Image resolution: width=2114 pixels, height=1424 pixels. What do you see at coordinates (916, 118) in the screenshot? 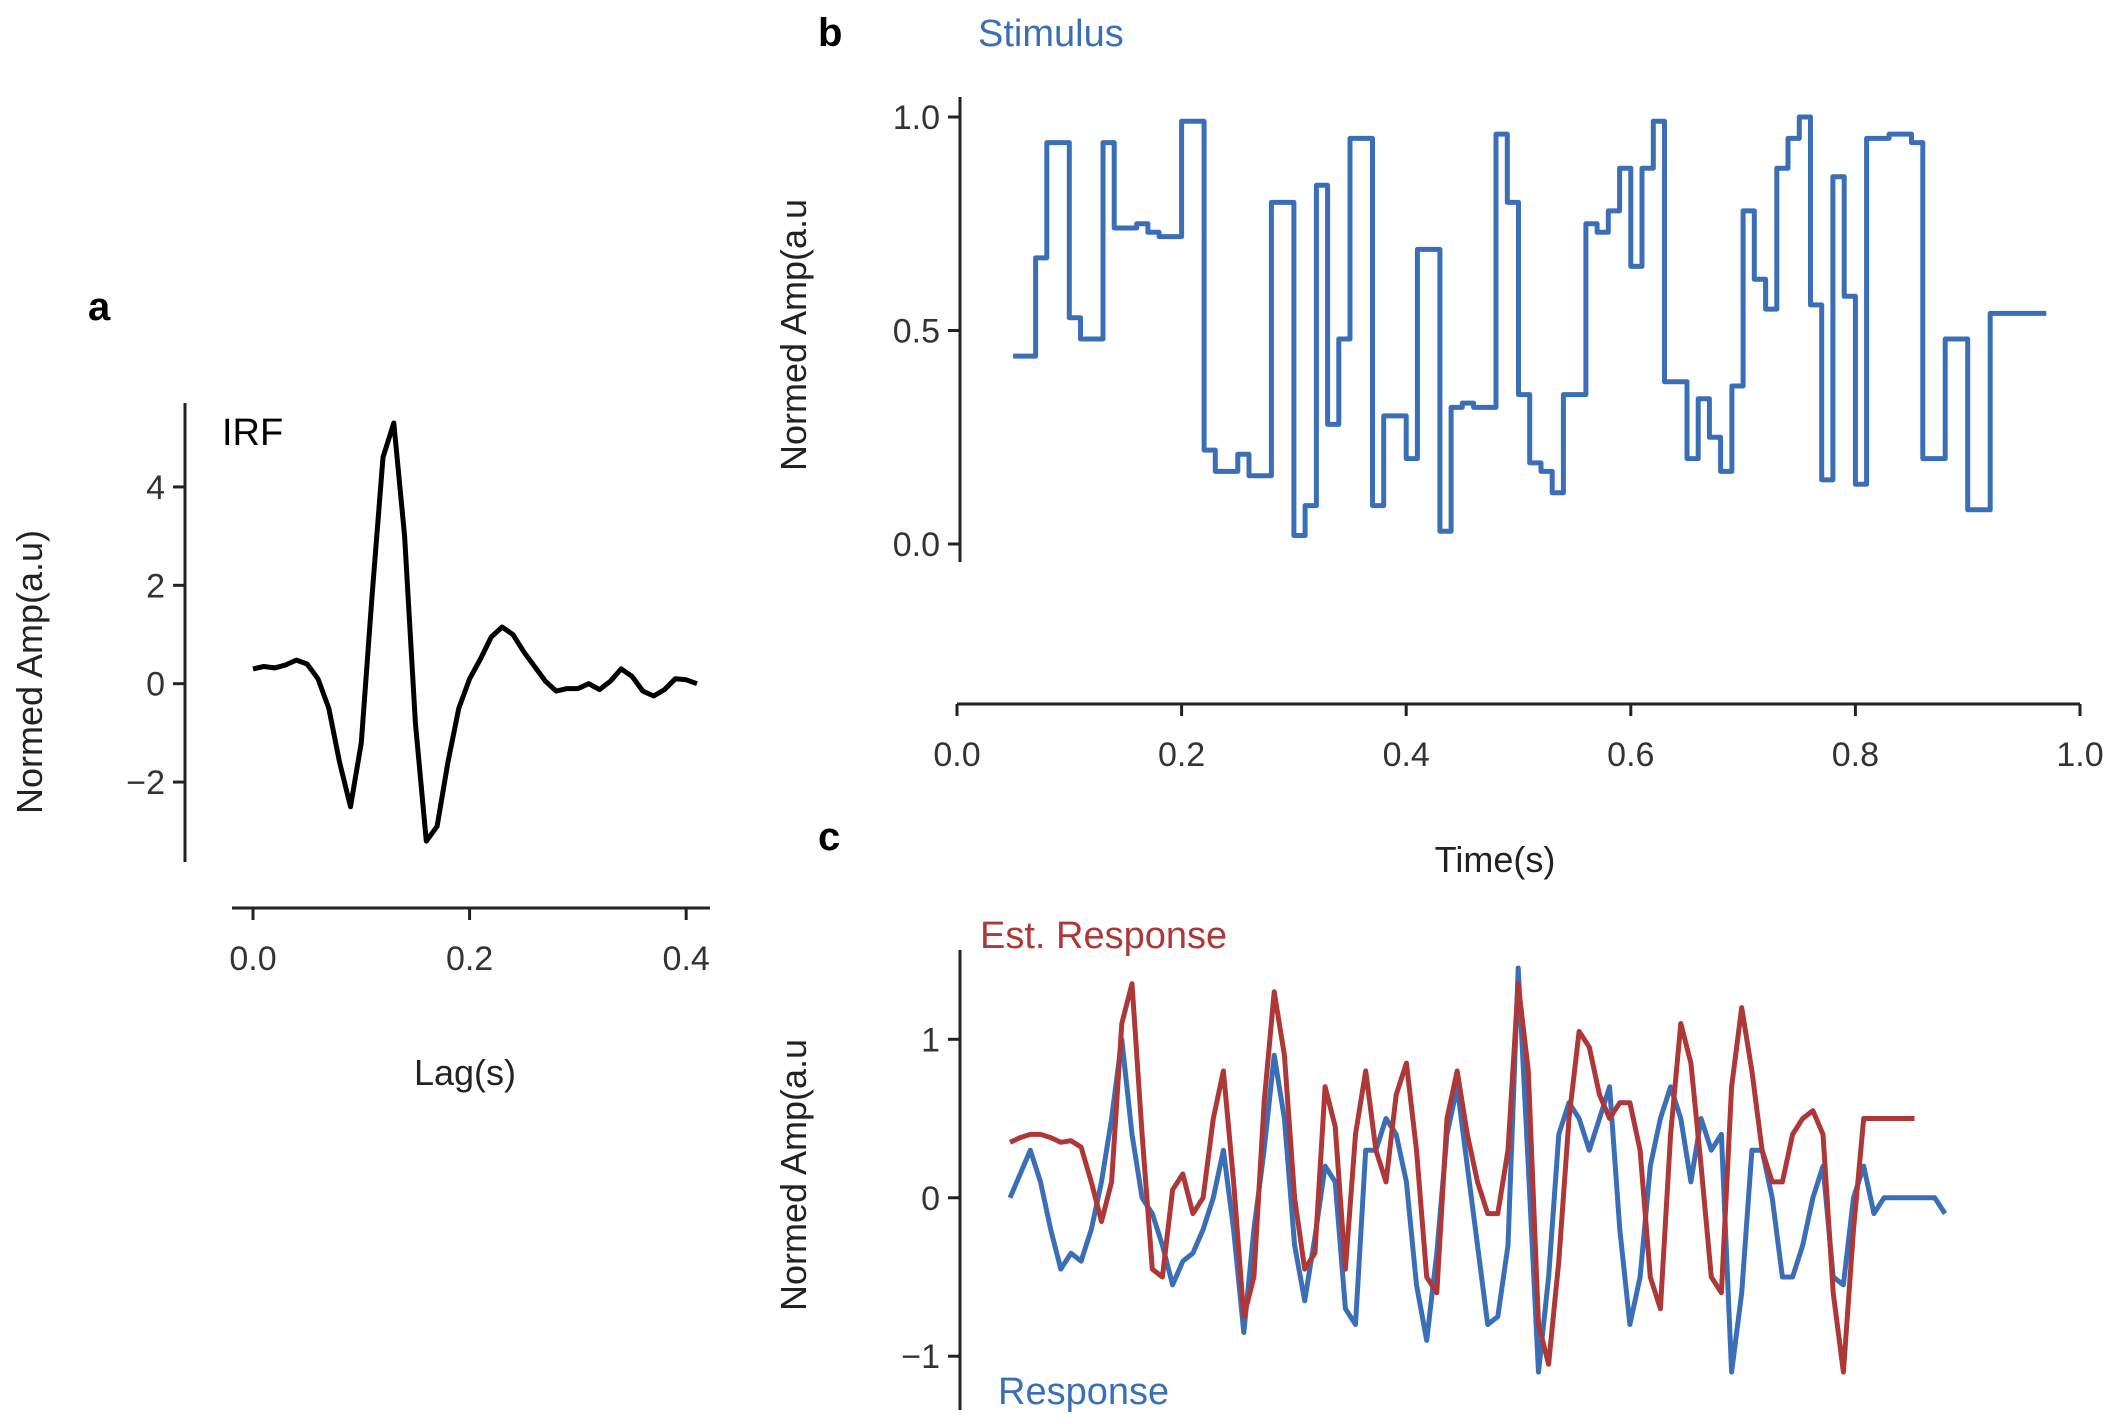
I see `panel-b-y-tick-label: 1.0` at bounding box center [916, 118].